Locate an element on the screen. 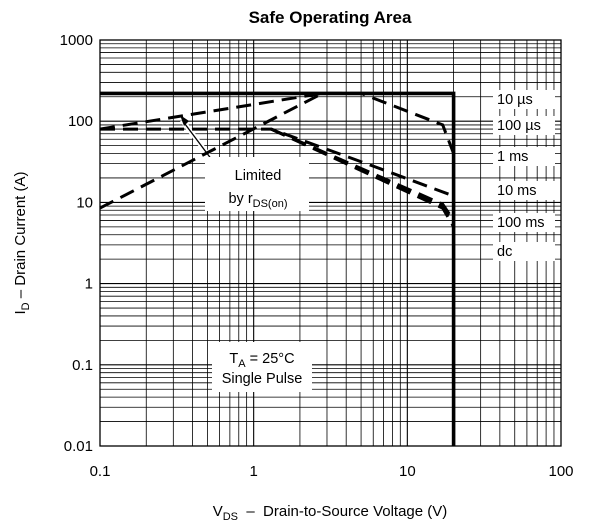 The height and width of the screenshot is (525, 589). chart-title: Safe Operating Area is located at coordinates (330, 17).